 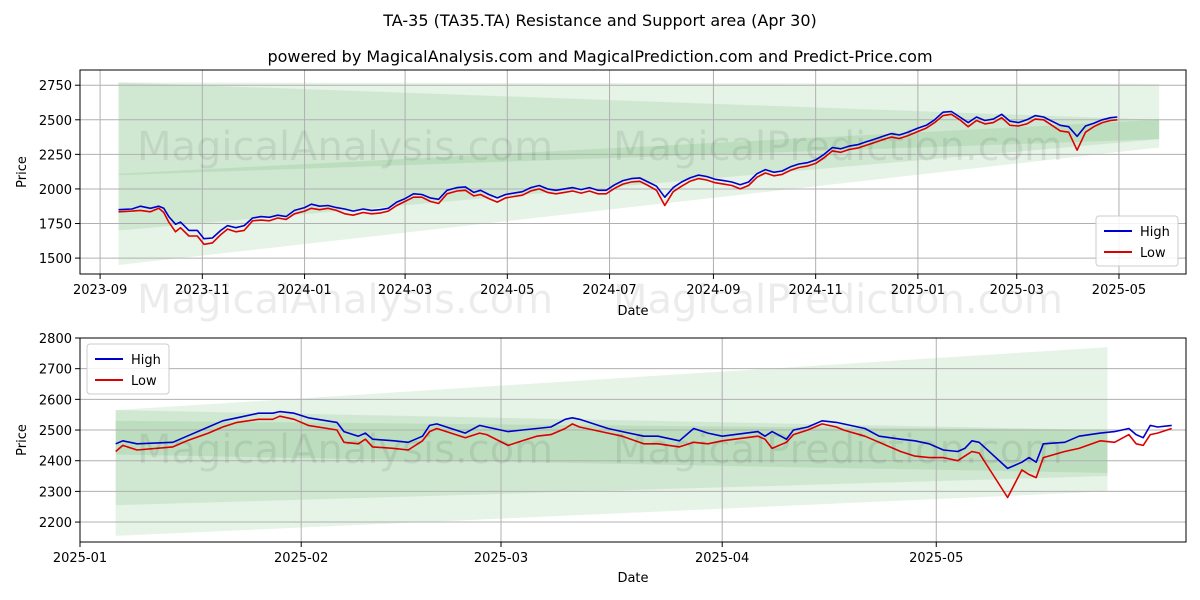 What do you see at coordinates (55, 462) in the screenshot?
I see `y-tick-label: 2400` at bounding box center [55, 462].